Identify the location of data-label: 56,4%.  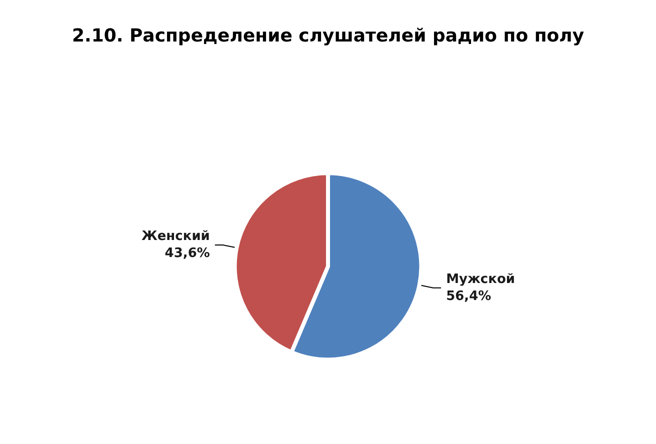
(469, 296).